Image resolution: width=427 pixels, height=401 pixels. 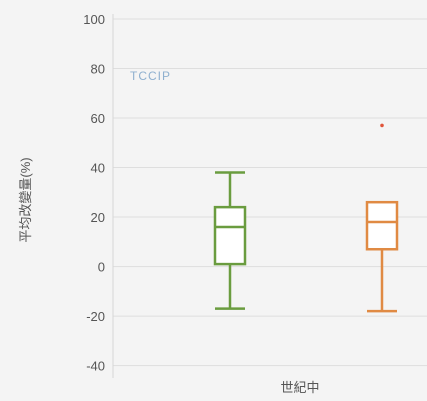 I want to click on y-tick-label: 60, so click(x=98, y=118).